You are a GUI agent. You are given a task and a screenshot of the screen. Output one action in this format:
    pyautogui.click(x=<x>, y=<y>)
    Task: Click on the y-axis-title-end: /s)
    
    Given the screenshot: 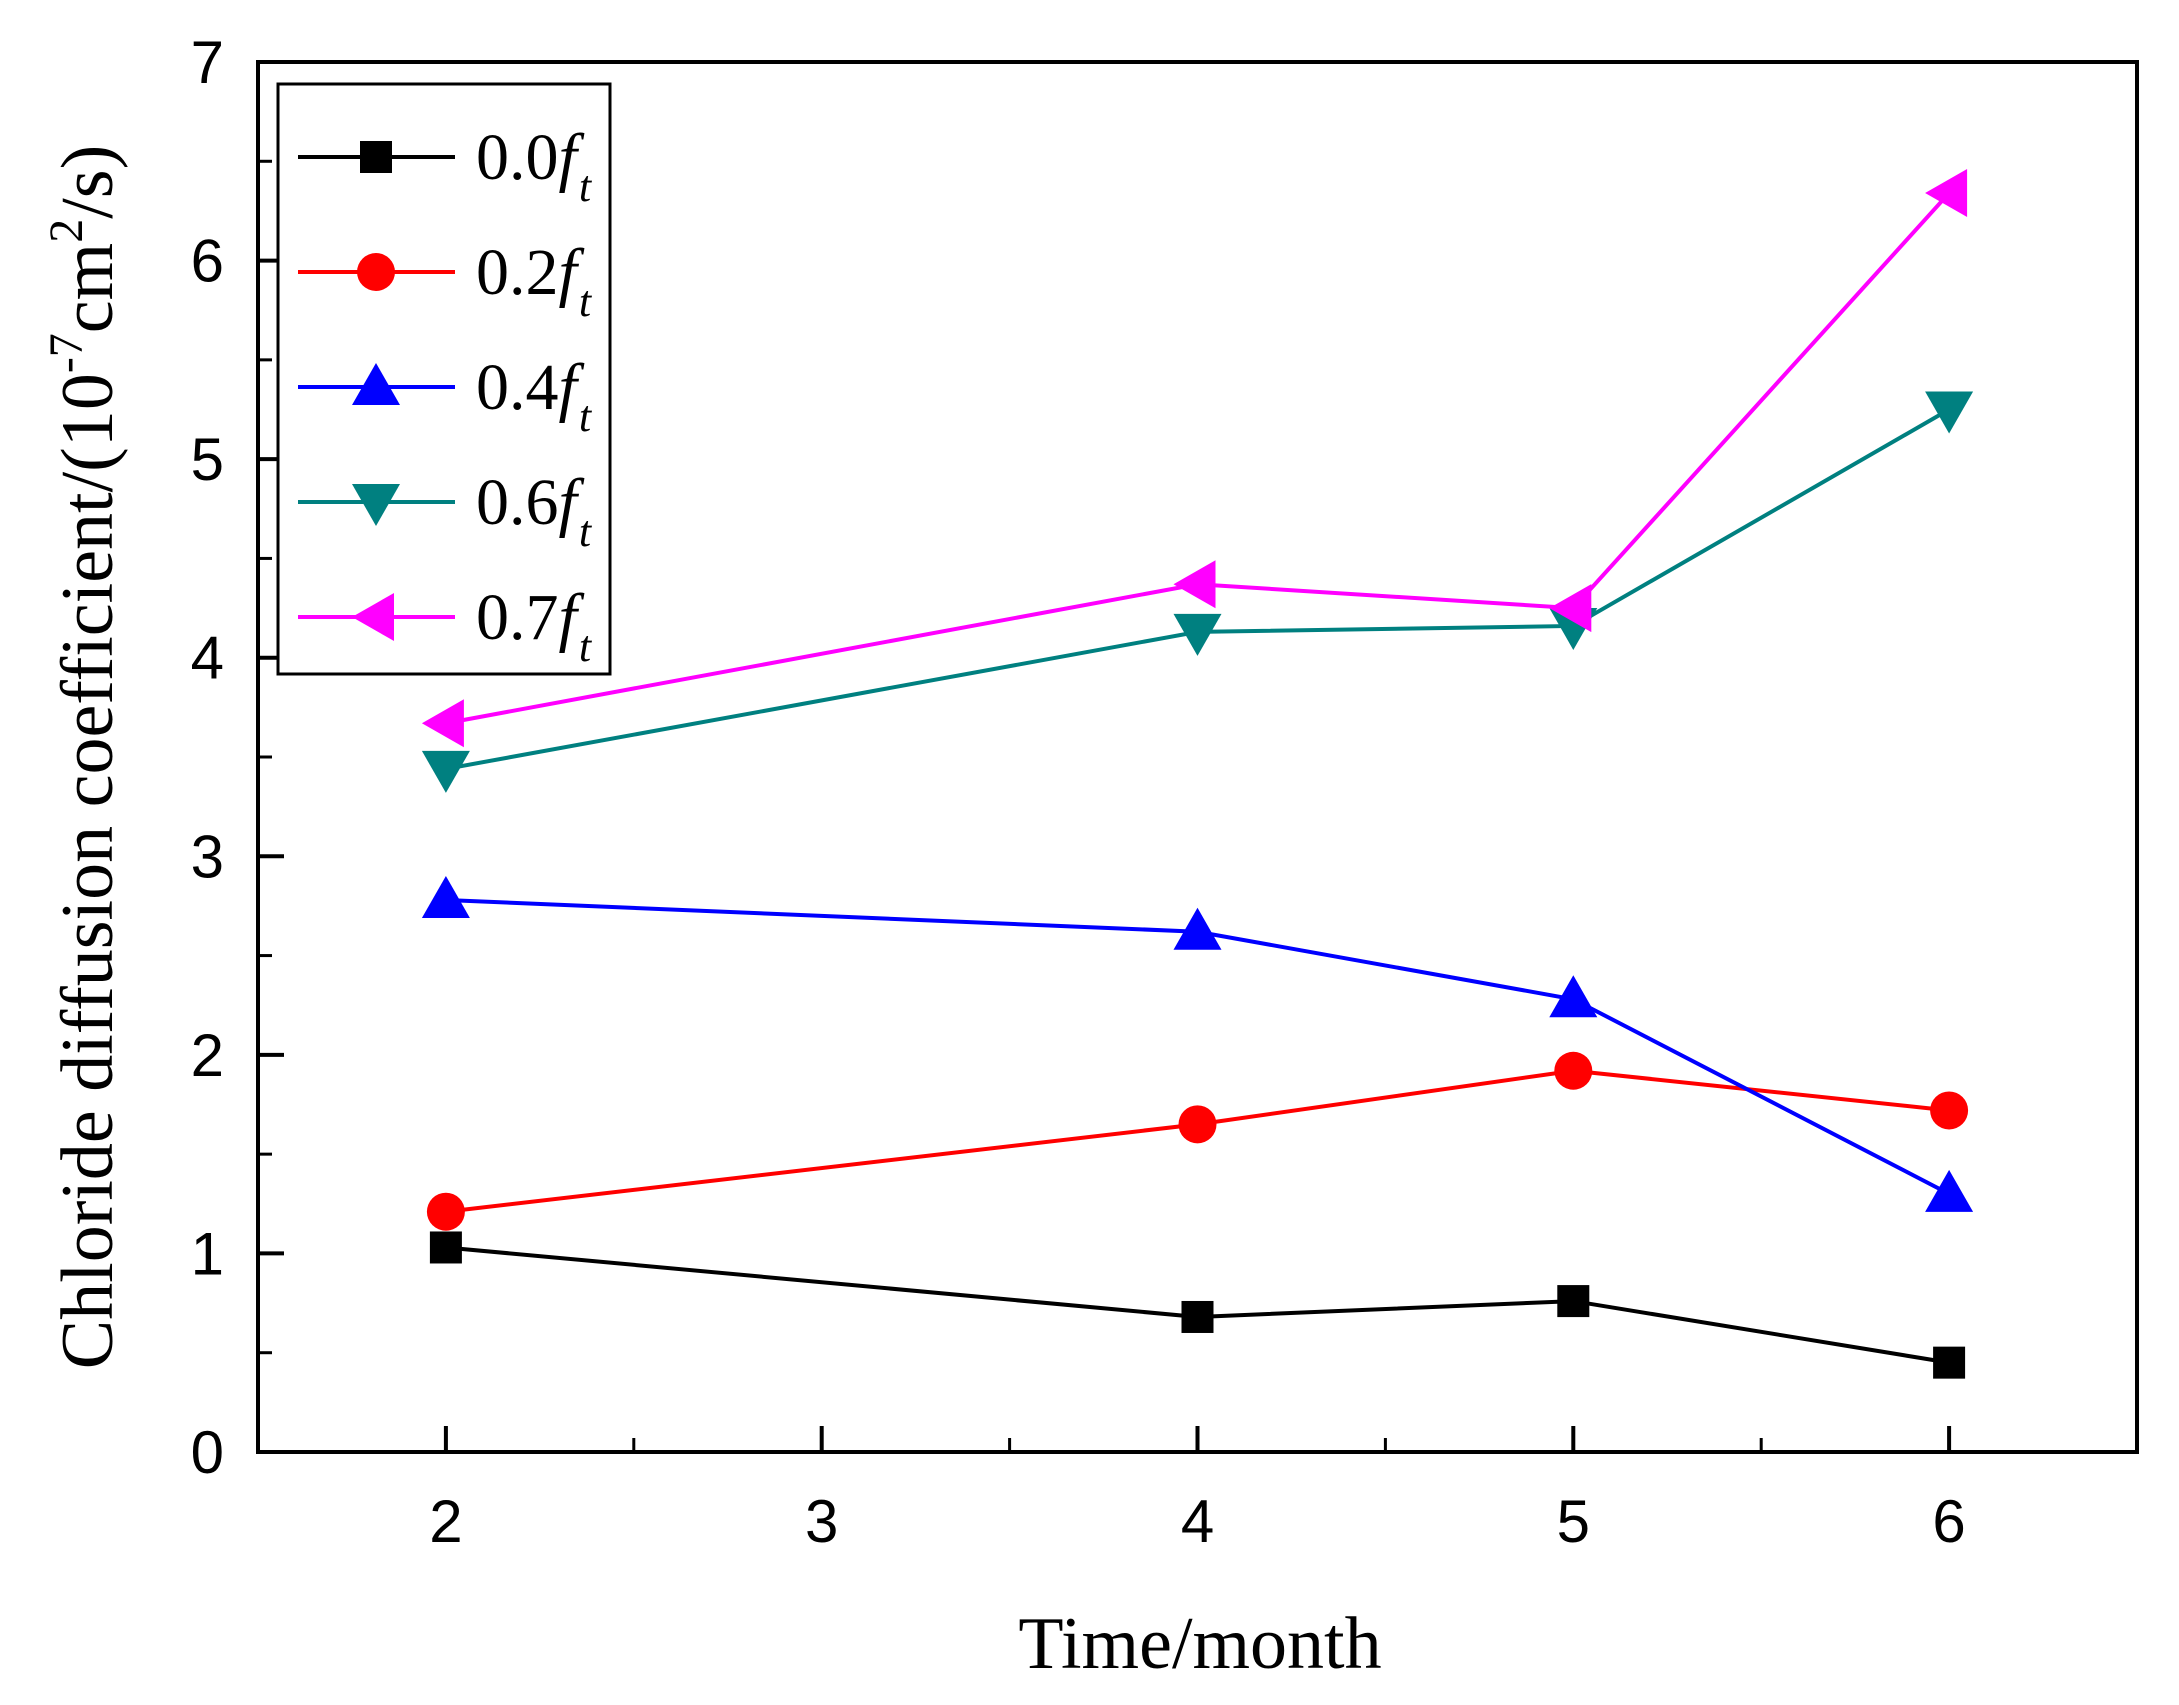 What is the action you would take?
    pyautogui.click(x=88, y=182)
    